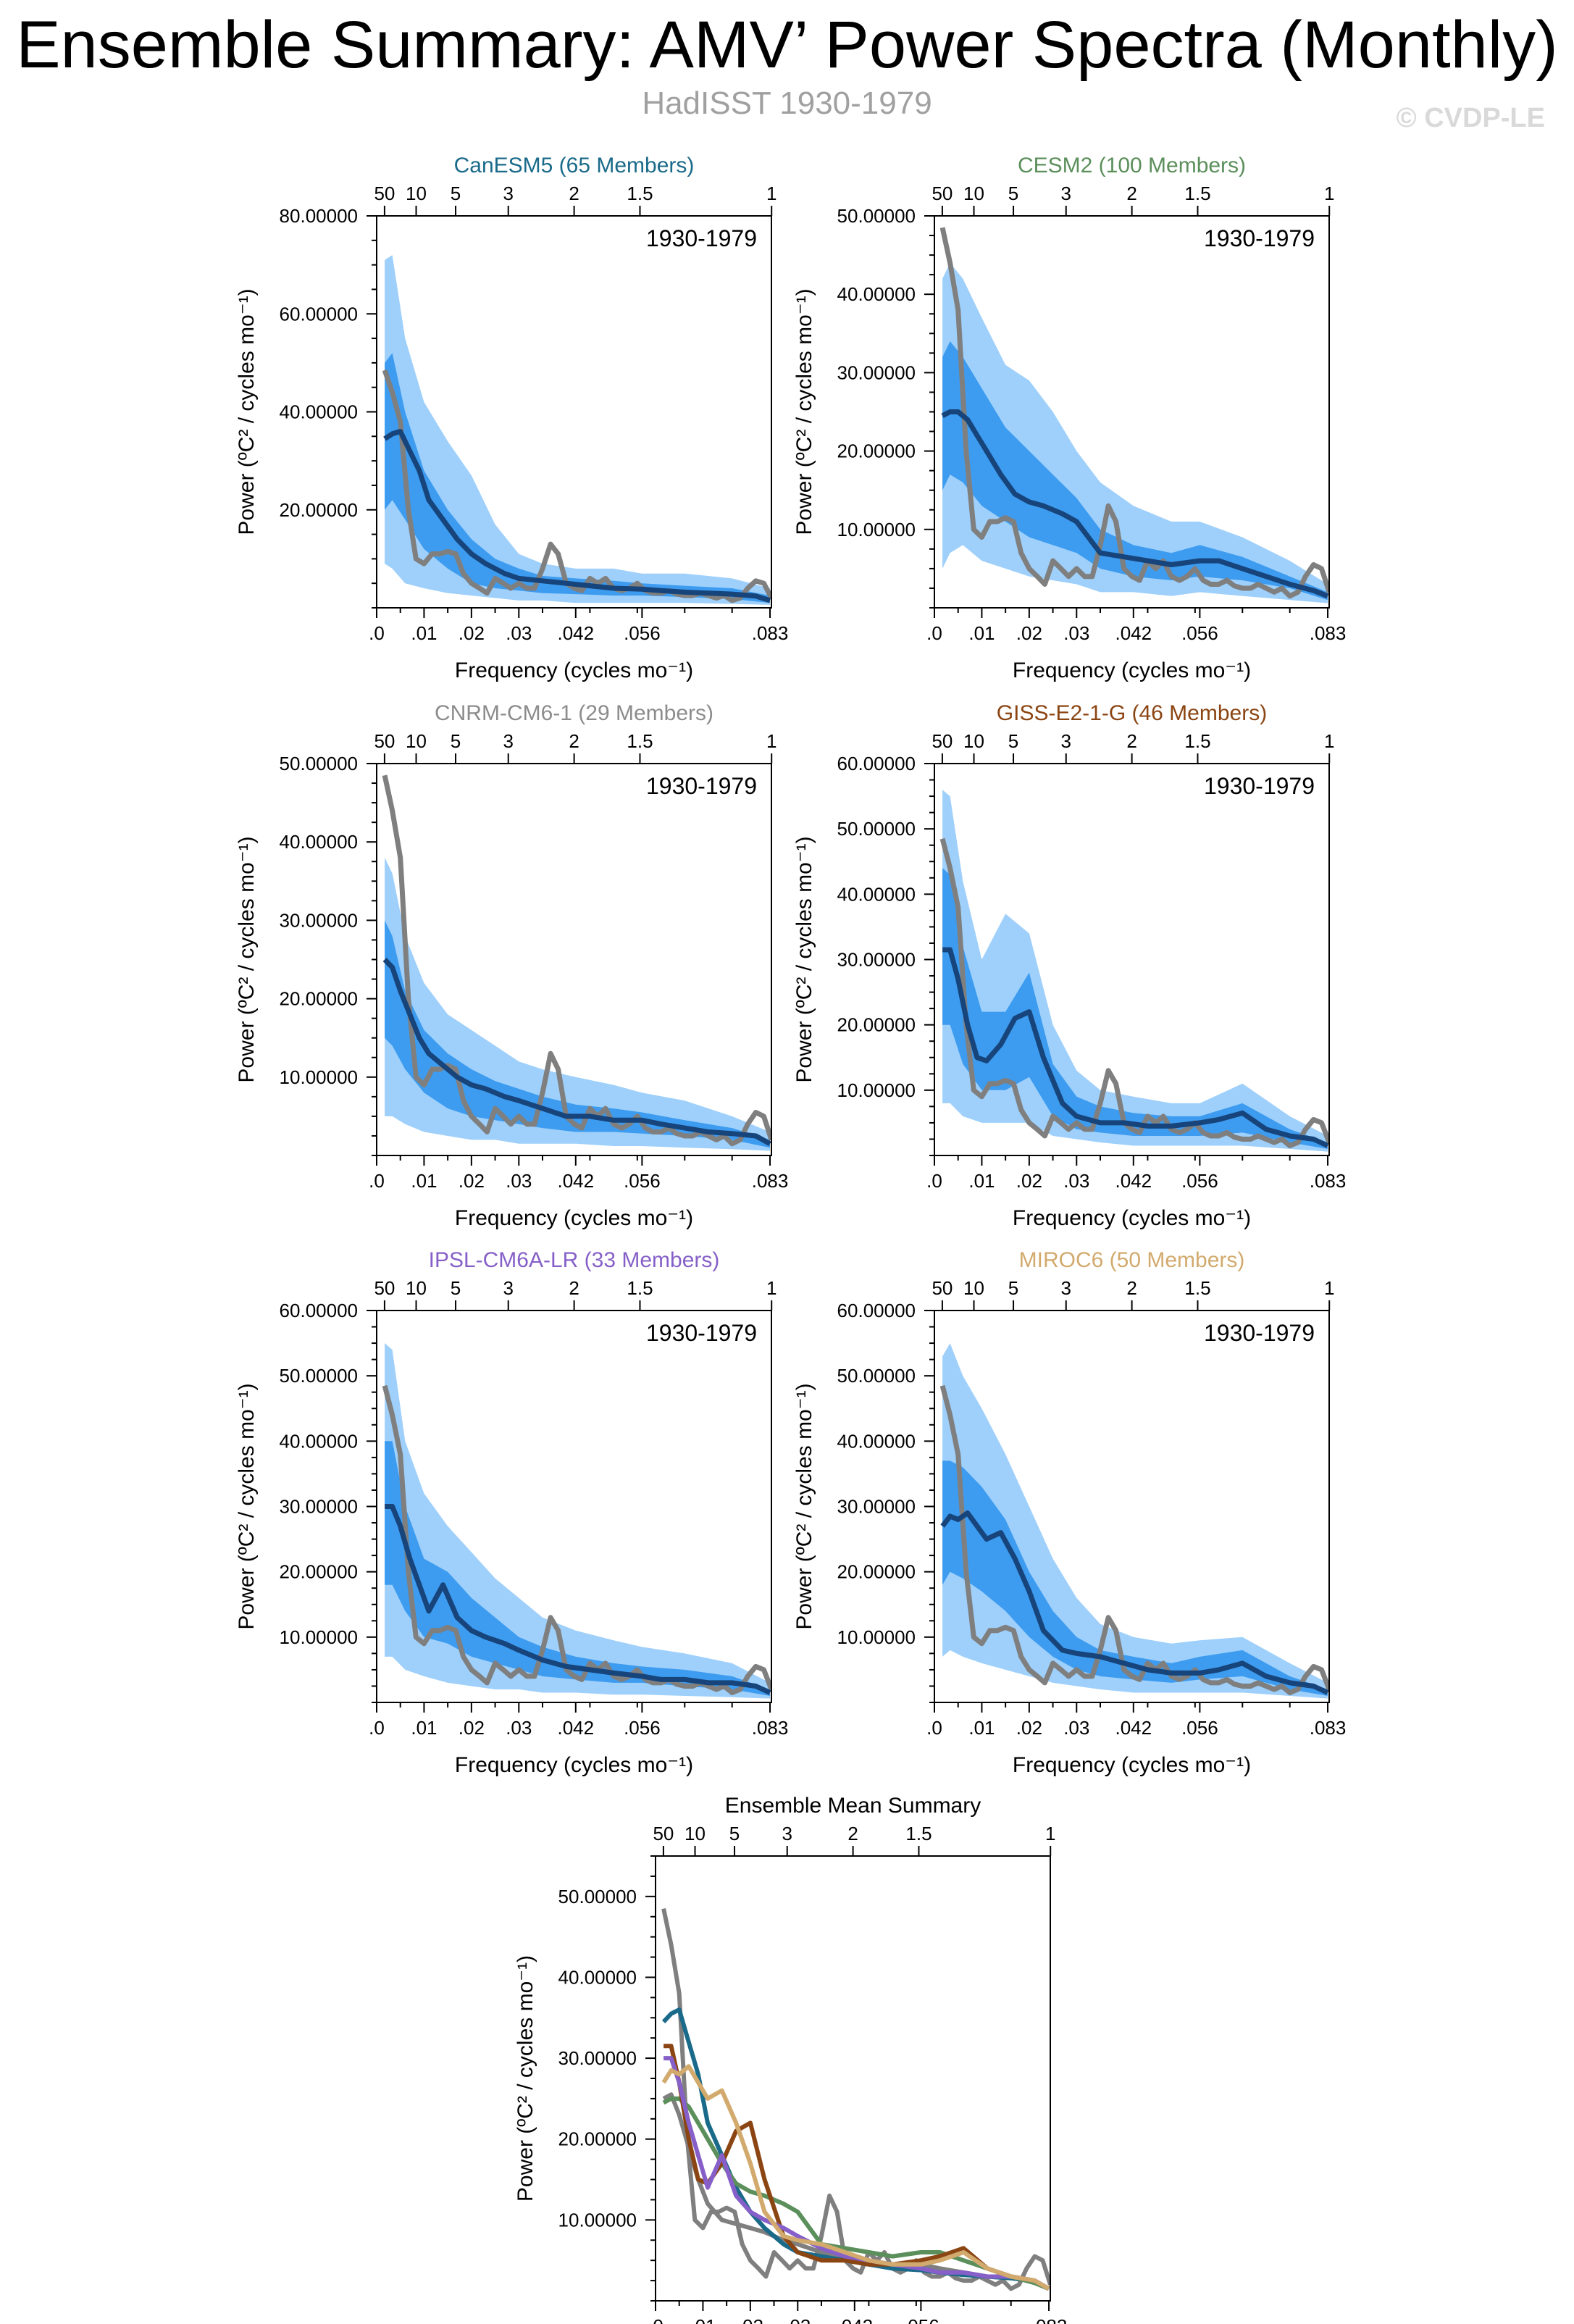 This screenshot has height=2324, width=1574. I want to click on plot-frame, so click(853, 2079).